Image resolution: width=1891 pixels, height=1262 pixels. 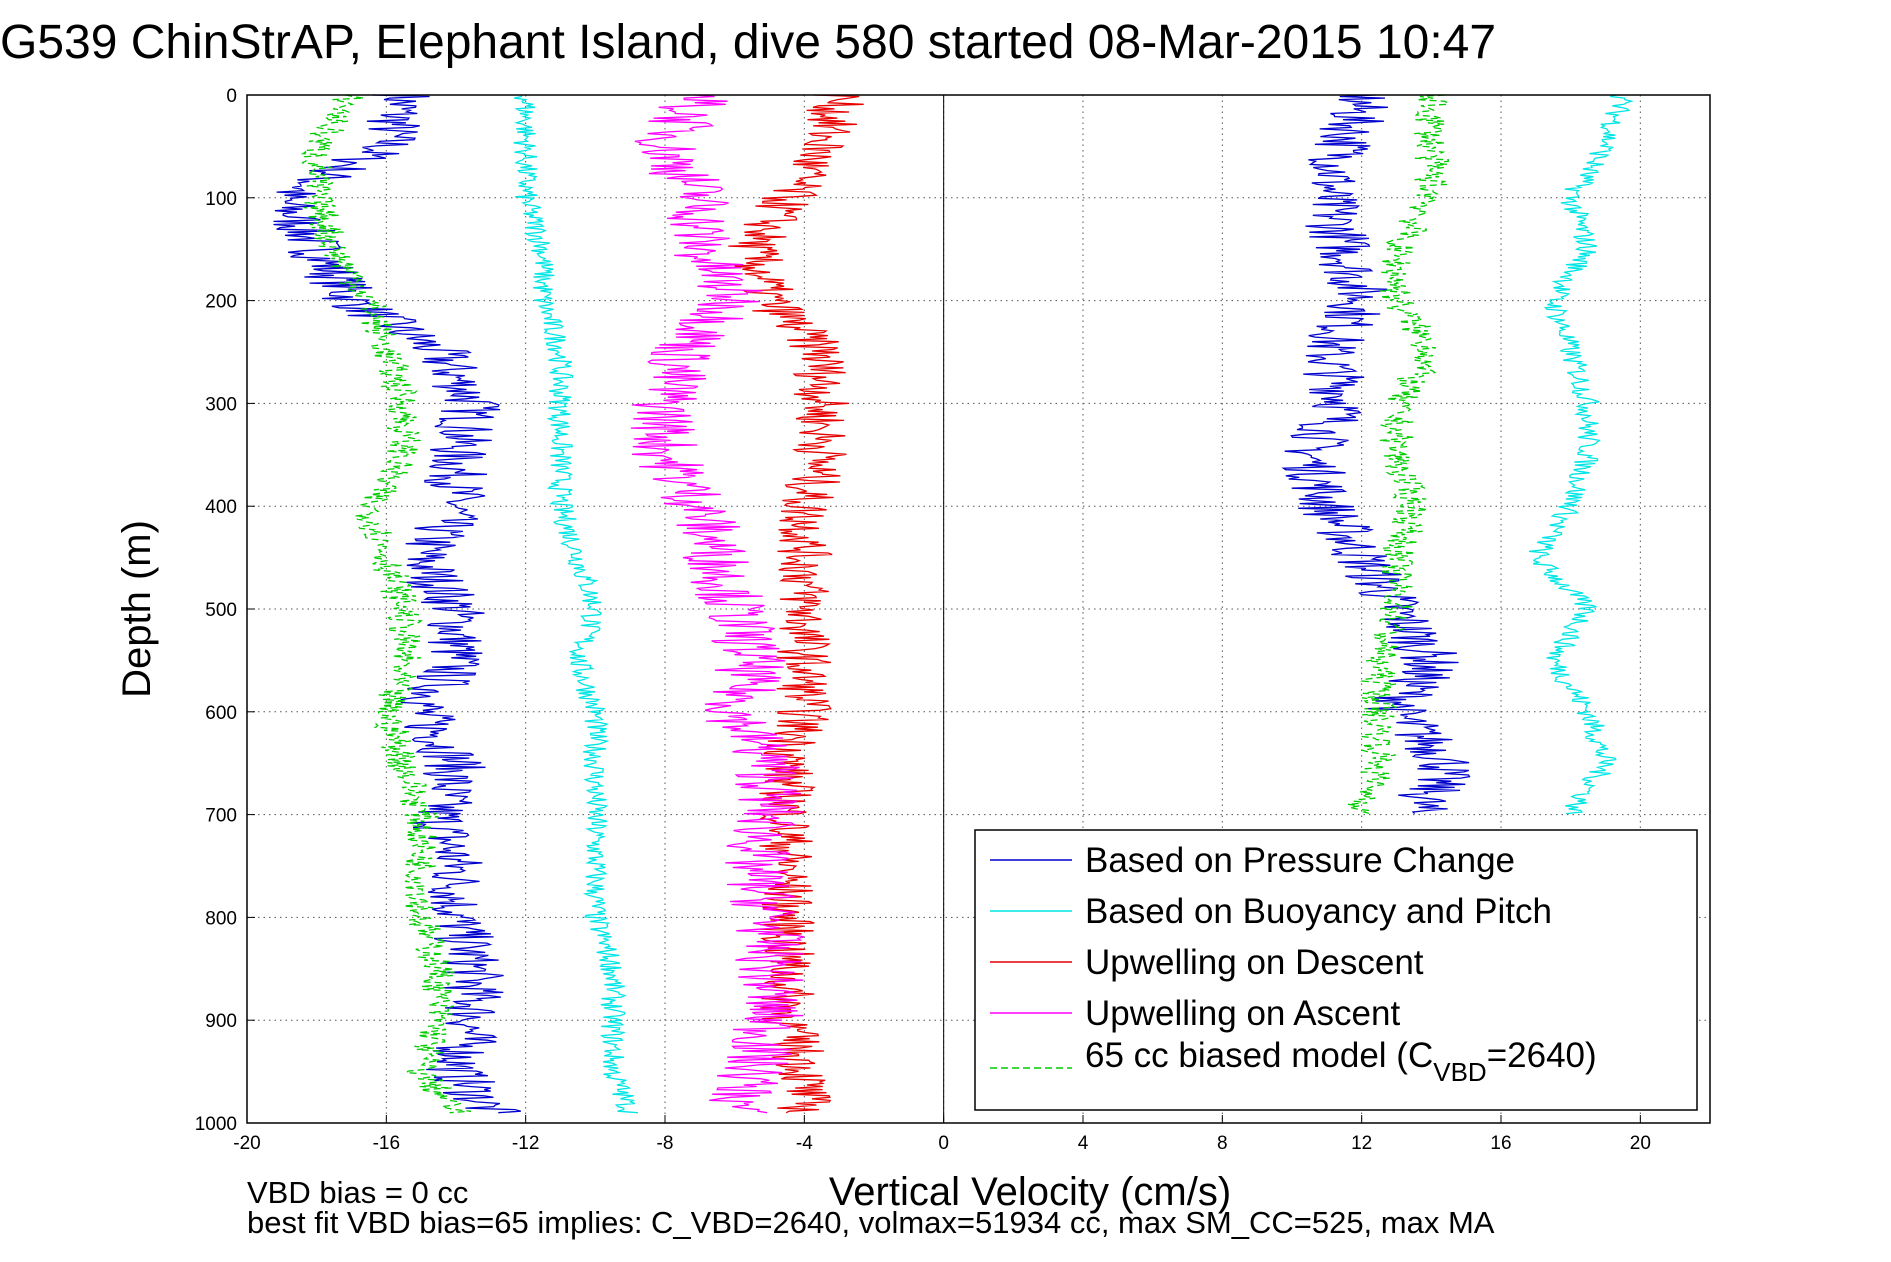 I want to click on footnote-line-1: VBD bias = 0 cc, so click(x=357, y=1192).